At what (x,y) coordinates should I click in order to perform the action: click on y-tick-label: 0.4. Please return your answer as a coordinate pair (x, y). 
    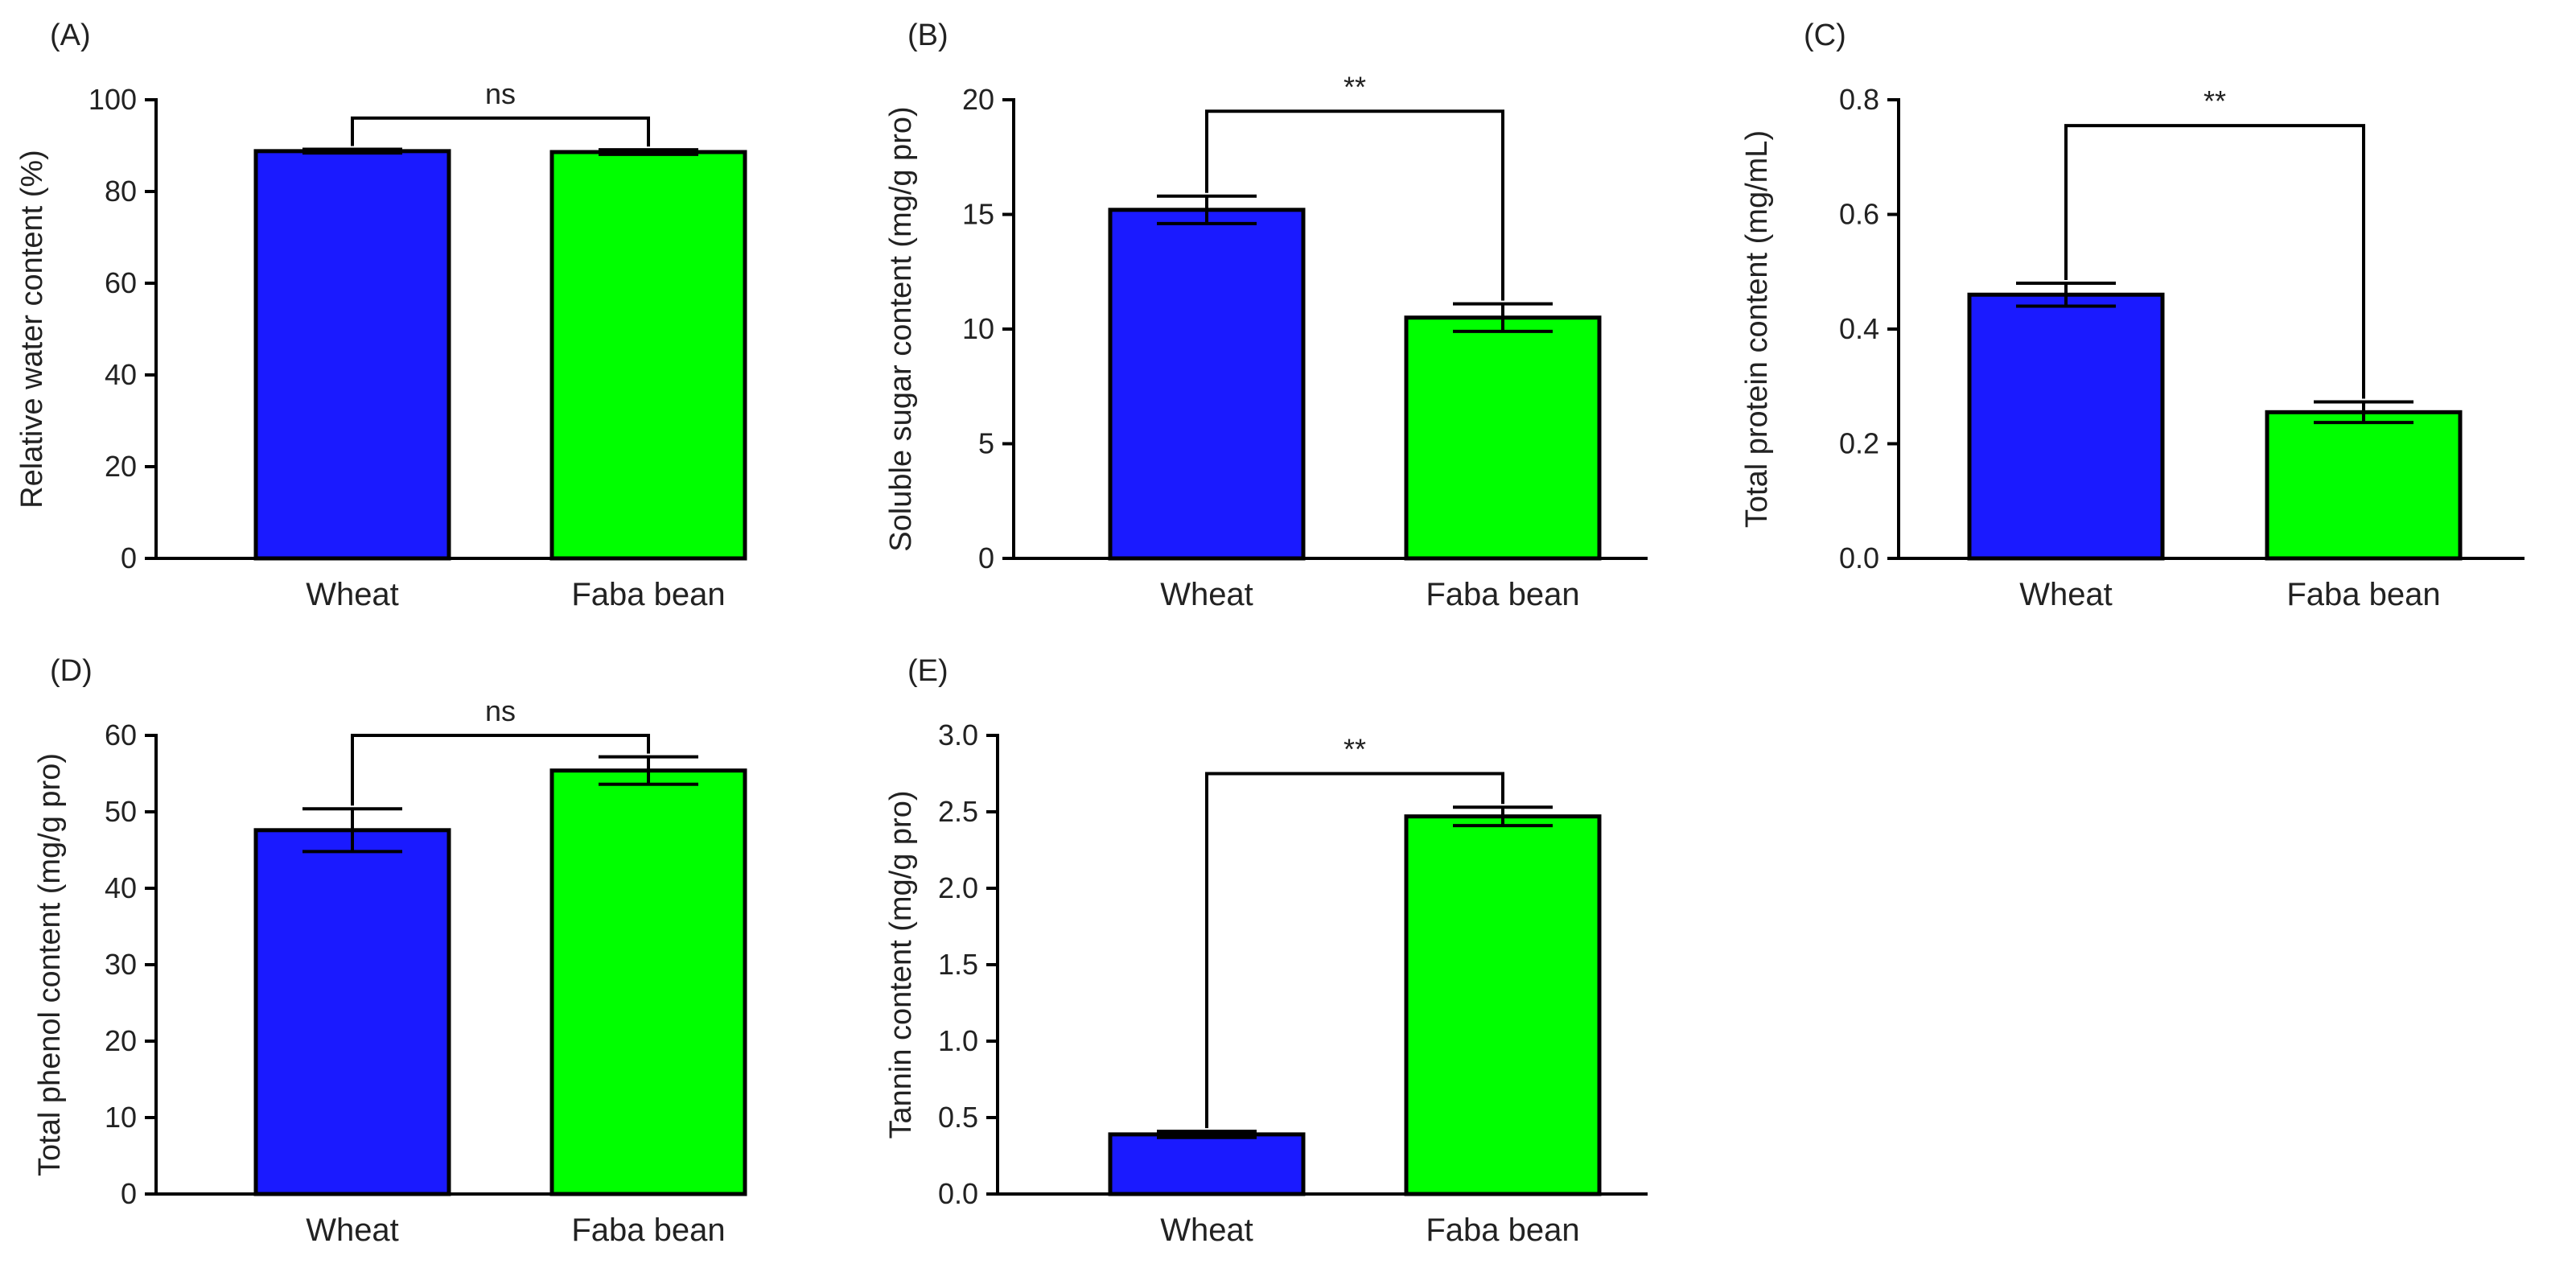
    Looking at the image, I should click on (1859, 329).